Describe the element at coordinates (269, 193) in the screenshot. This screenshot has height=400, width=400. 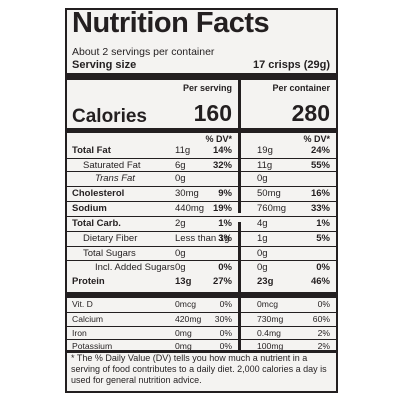
I see `per-container-amount: 50mg` at that location.